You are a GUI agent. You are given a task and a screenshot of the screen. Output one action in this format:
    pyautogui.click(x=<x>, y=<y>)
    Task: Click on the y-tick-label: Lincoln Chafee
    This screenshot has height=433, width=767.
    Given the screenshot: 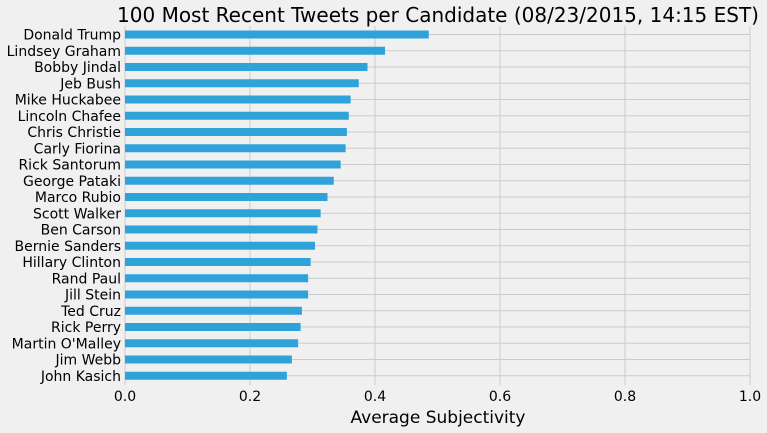 What is the action you would take?
    pyautogui.click(x=69, y=117)
    